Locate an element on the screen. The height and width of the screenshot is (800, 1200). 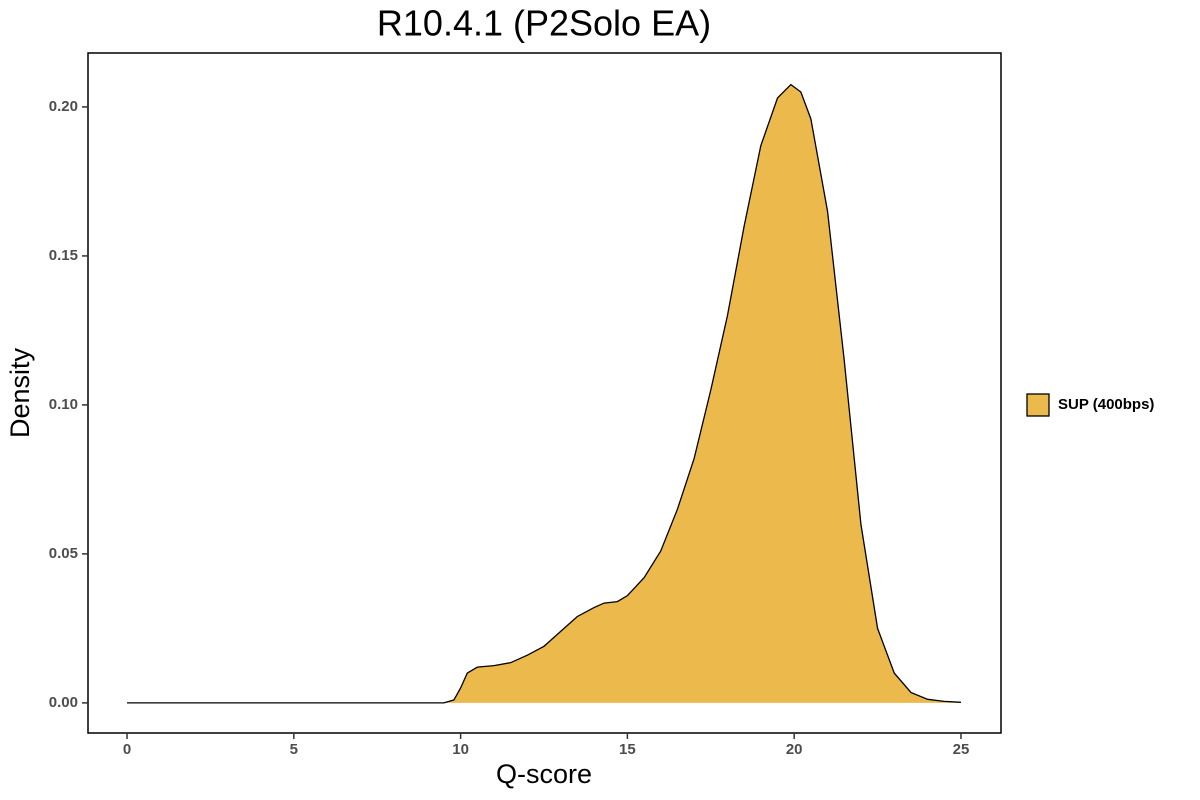
x-tick-label: 15 is located at coordinates (627, 749).